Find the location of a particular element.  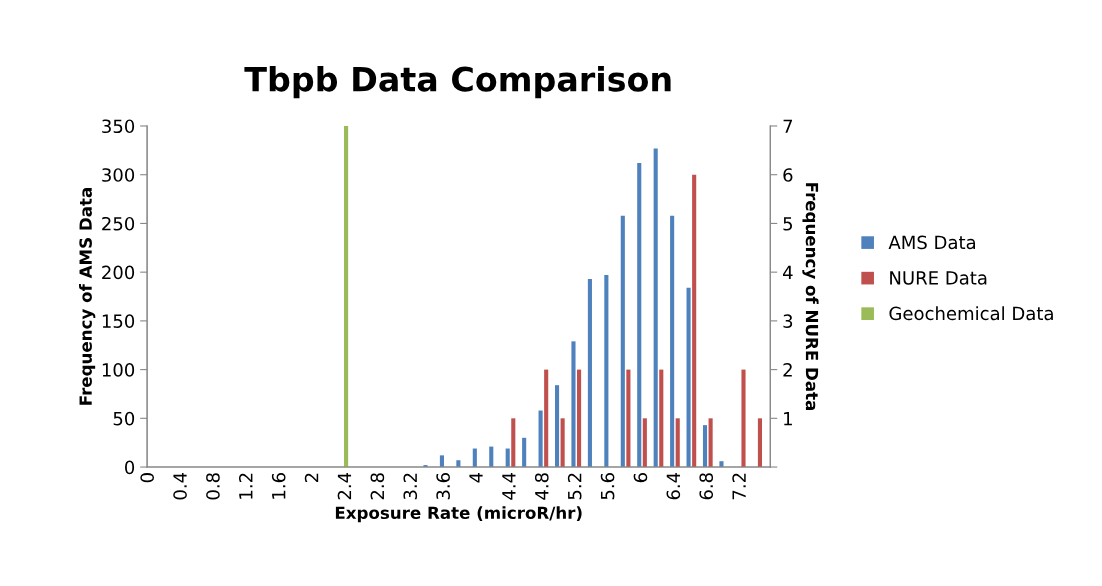

x-tick-label: 3.2 is located at coordinates (410, 486).